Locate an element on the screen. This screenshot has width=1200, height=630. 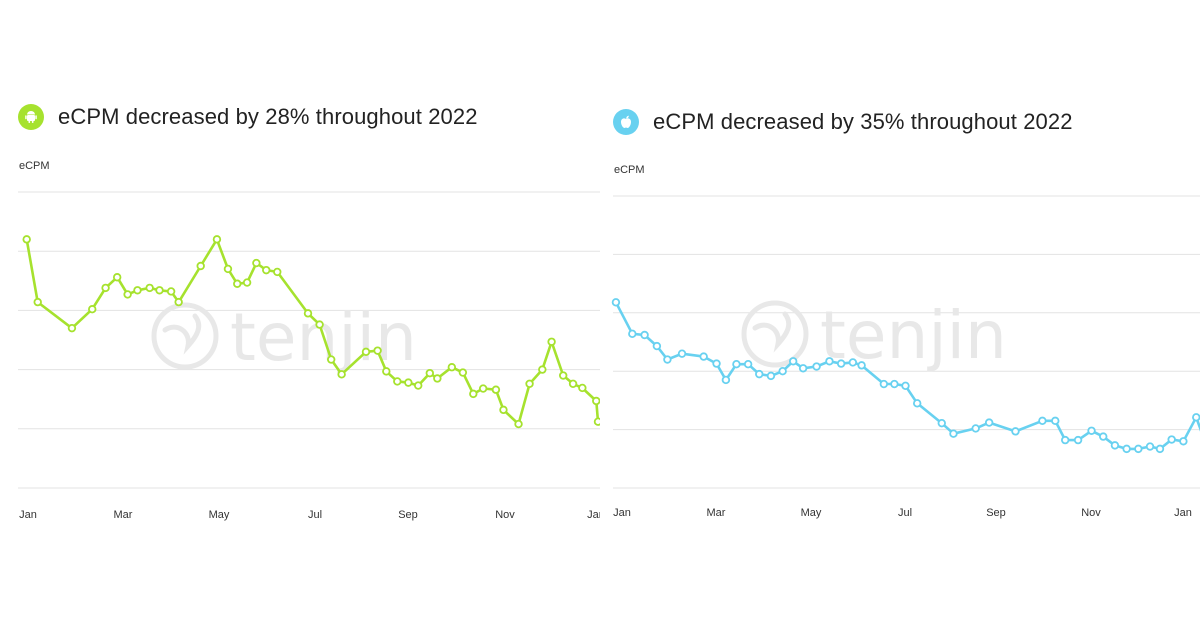
x-tick-label: Sep is located at coordinates (996, 513).